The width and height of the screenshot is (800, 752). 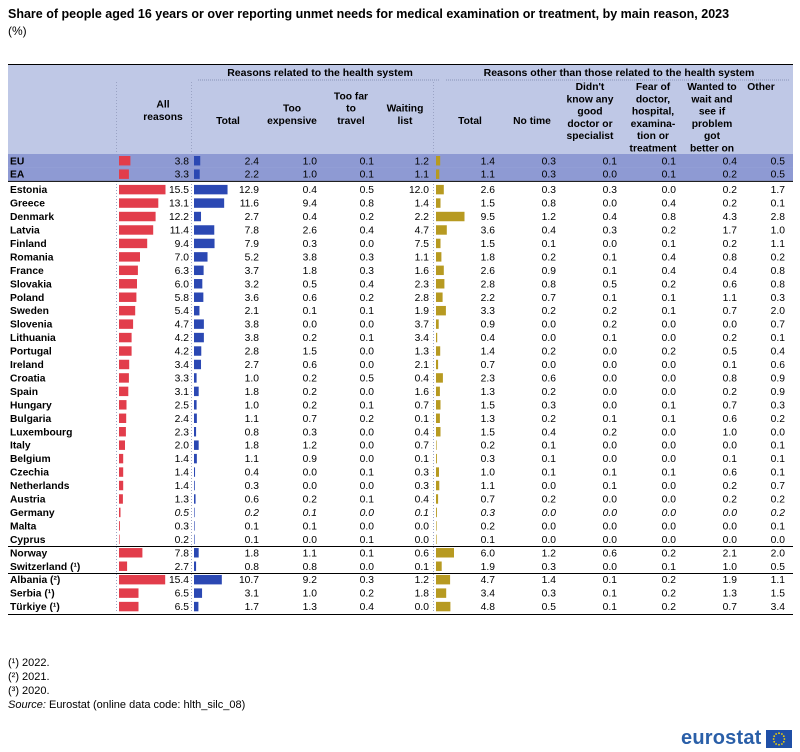 I want to click on cell-o_other: 0.4, so click(x=778, y=352).